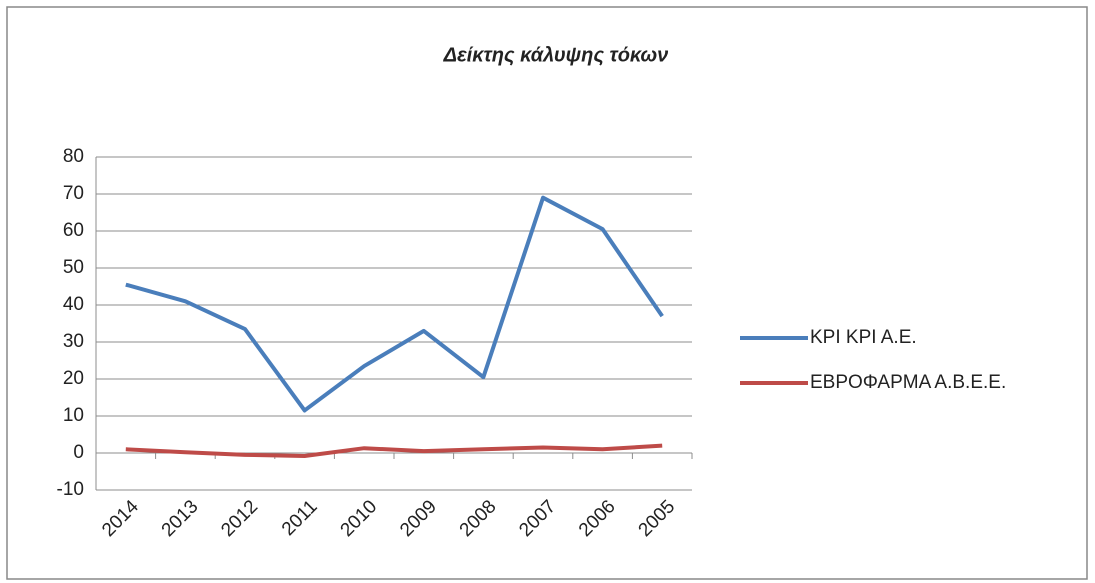  Describe the element at coordinates (73, 415) in the screenshot. I see `y-tick-label: 10` at that location.